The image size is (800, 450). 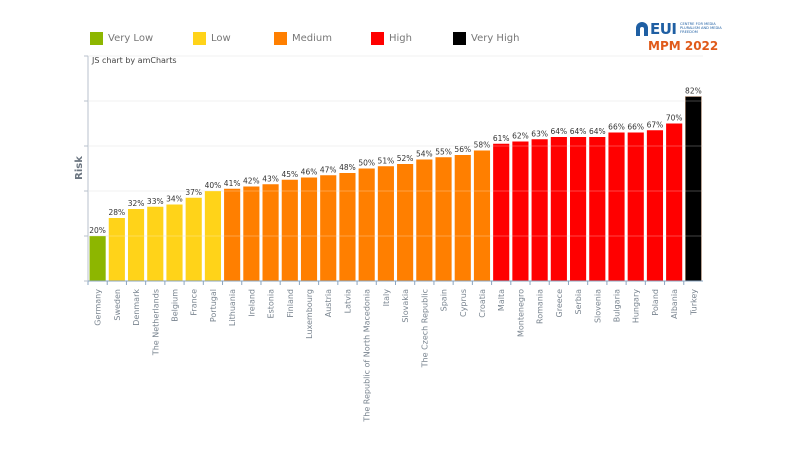 What do you see at coordinates (193, 239) in the screenshot?
I see `bar-france` at bounding box center [193, 239].